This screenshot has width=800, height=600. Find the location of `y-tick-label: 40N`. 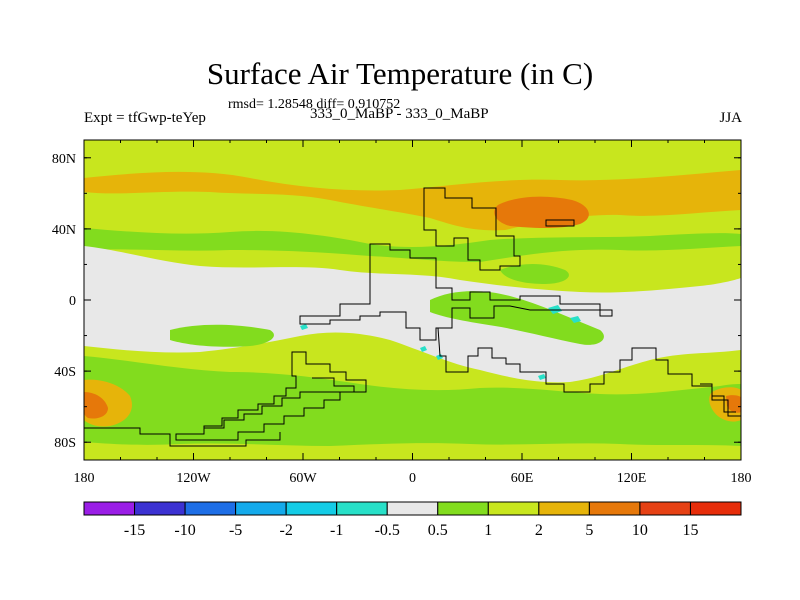

y-tick-label: 40N is located at coordinates (64, 230).